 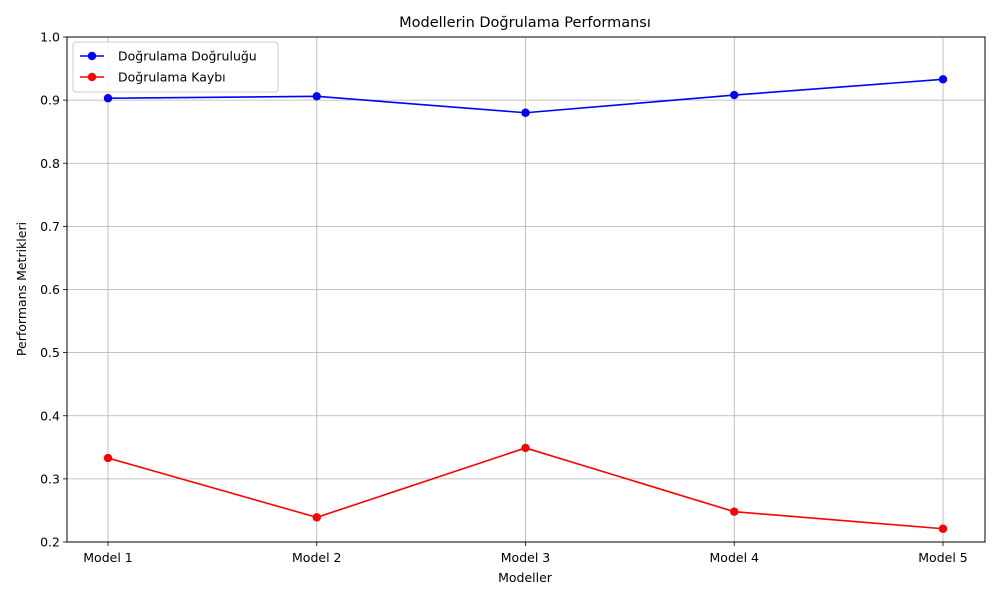 I want to click on legend-box, so click(x=175, y=67).